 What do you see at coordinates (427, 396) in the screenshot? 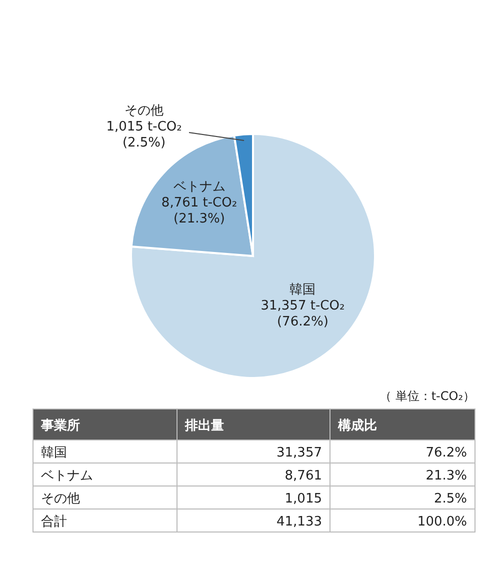
I see `text: （ 単位：t-CO₂）` at bounding box center [427, 396].